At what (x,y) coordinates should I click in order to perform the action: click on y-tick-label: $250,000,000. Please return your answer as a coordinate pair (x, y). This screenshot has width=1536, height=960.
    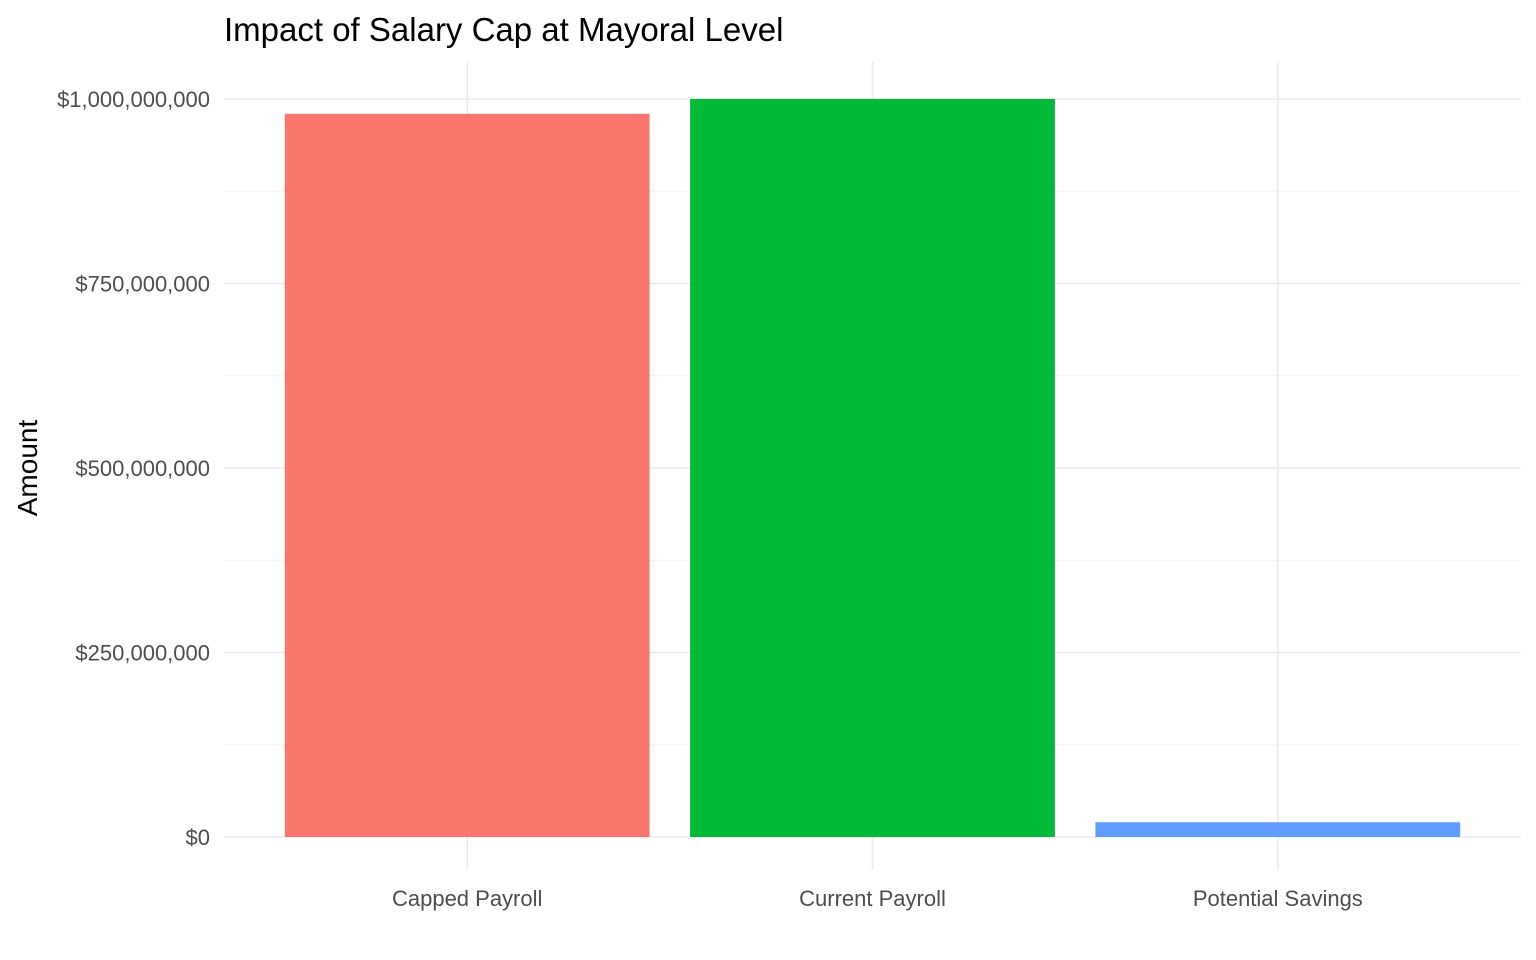
    Looking at the image, I should click on (142, 653).